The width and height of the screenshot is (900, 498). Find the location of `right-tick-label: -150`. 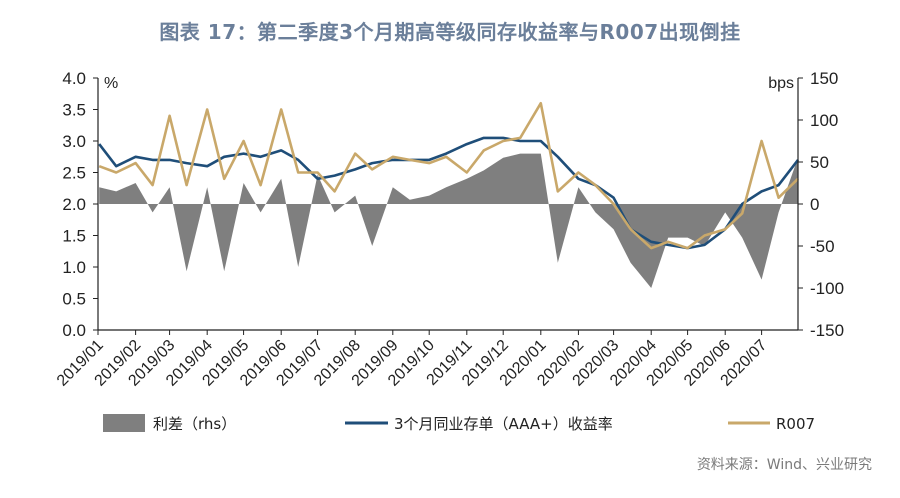

right-tick-label: -150 is located at coordinates (827, 330).